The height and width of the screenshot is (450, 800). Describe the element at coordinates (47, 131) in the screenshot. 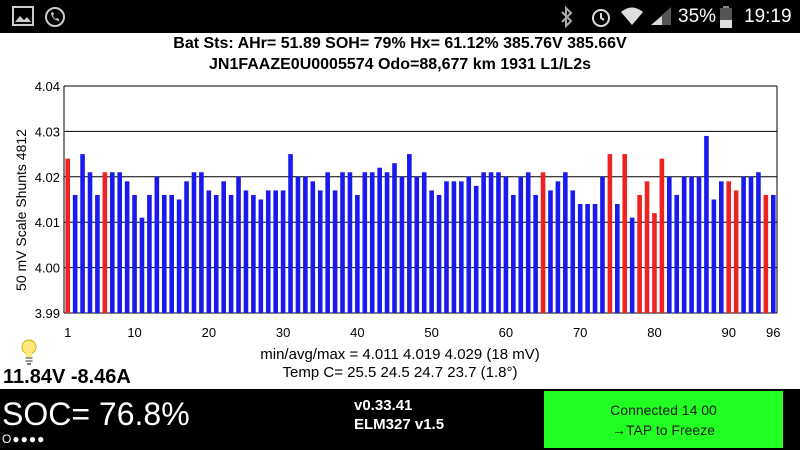

I see `y-tick-label: 4.03` at that location.